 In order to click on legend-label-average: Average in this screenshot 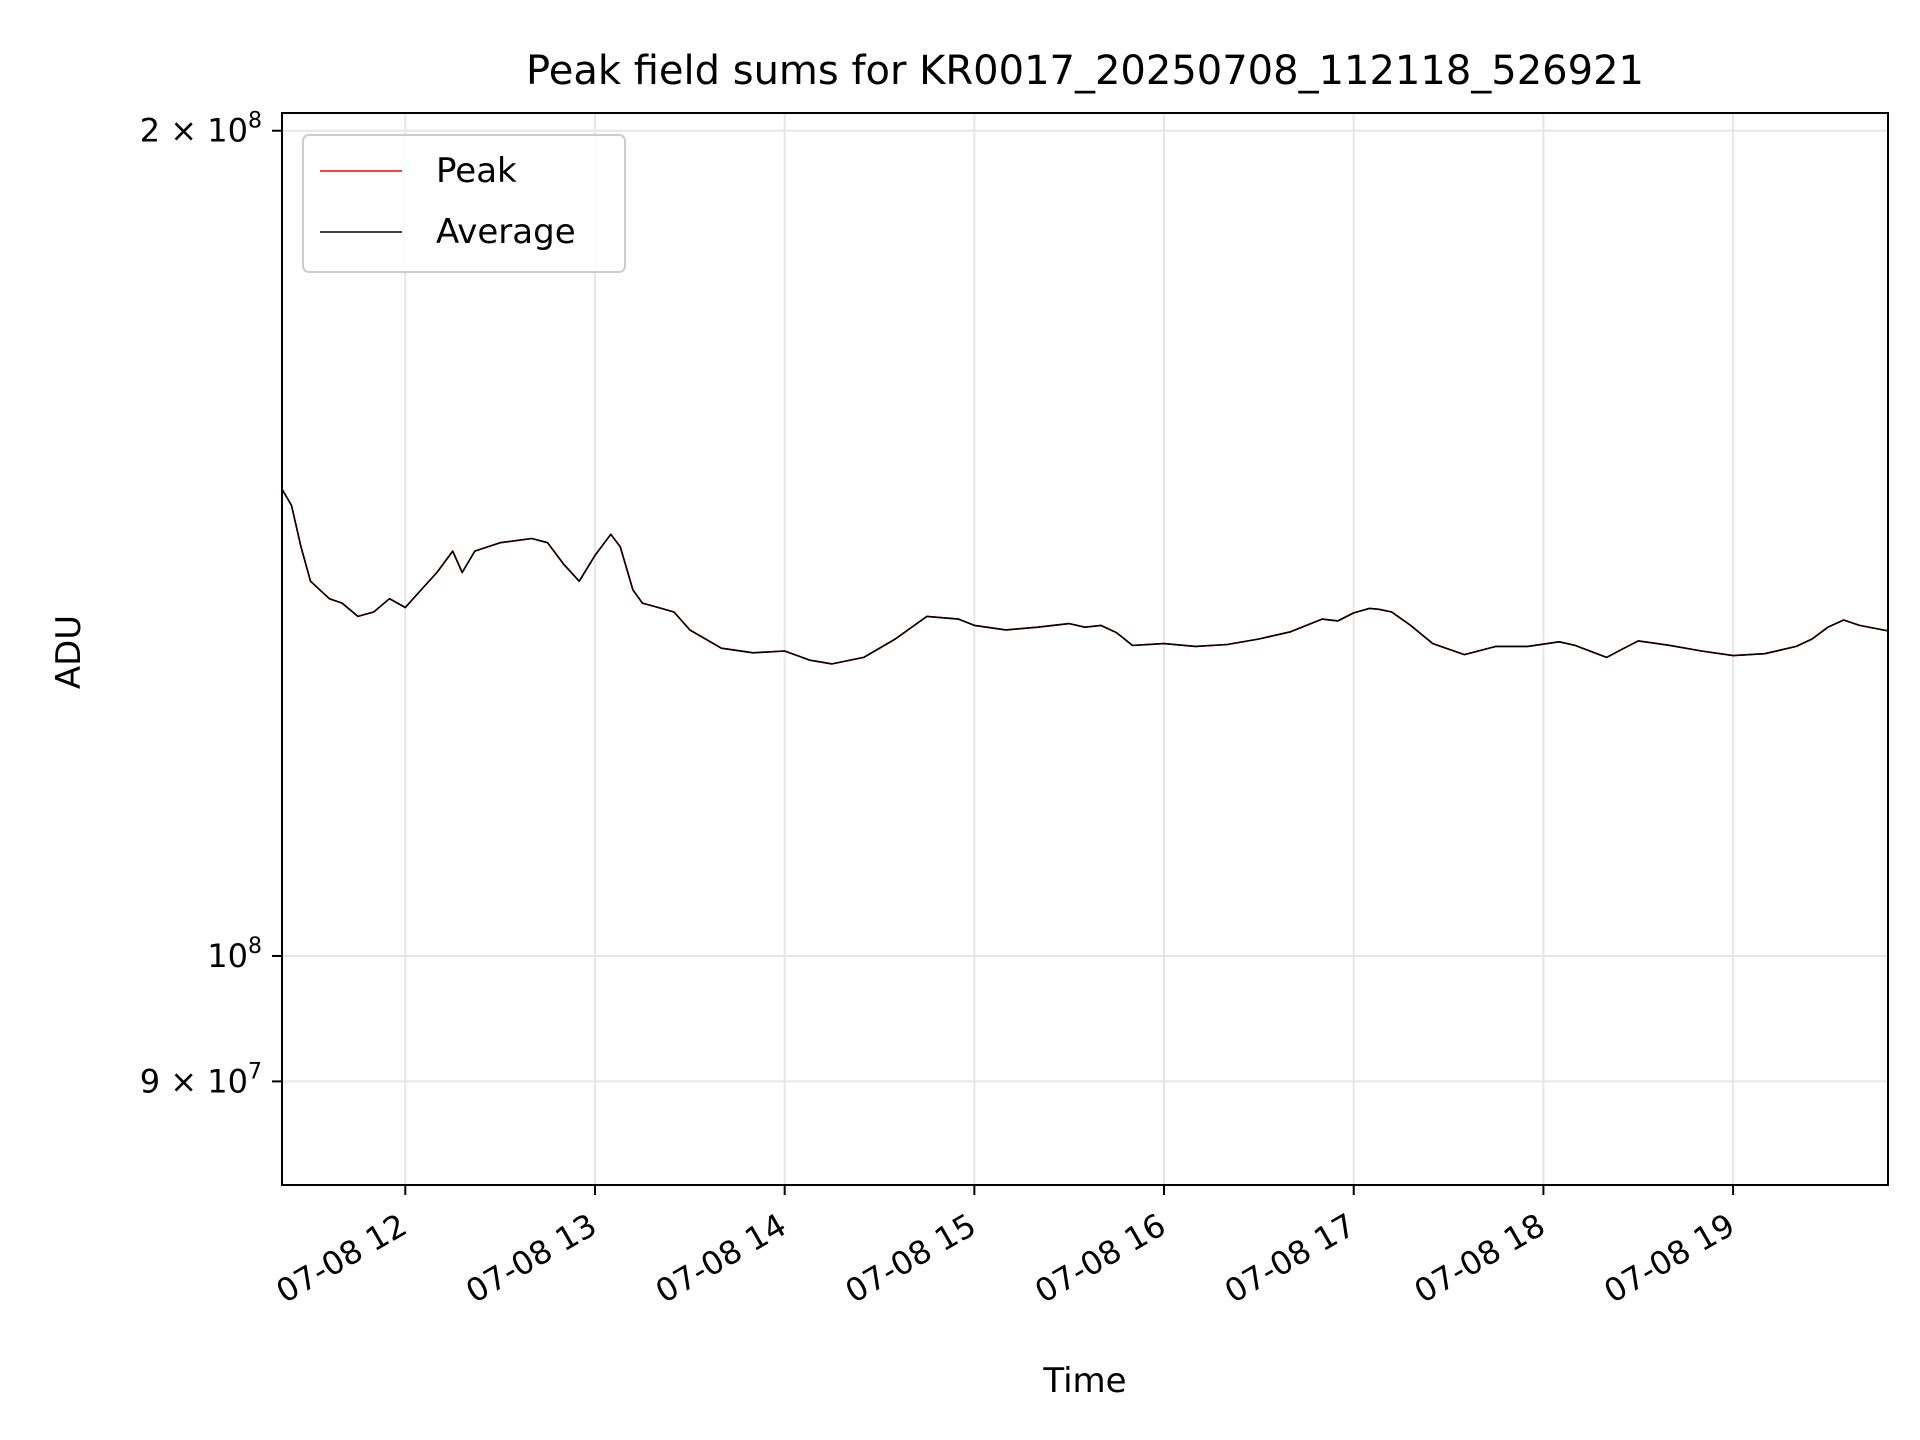, I will do `click(506, 232)`.